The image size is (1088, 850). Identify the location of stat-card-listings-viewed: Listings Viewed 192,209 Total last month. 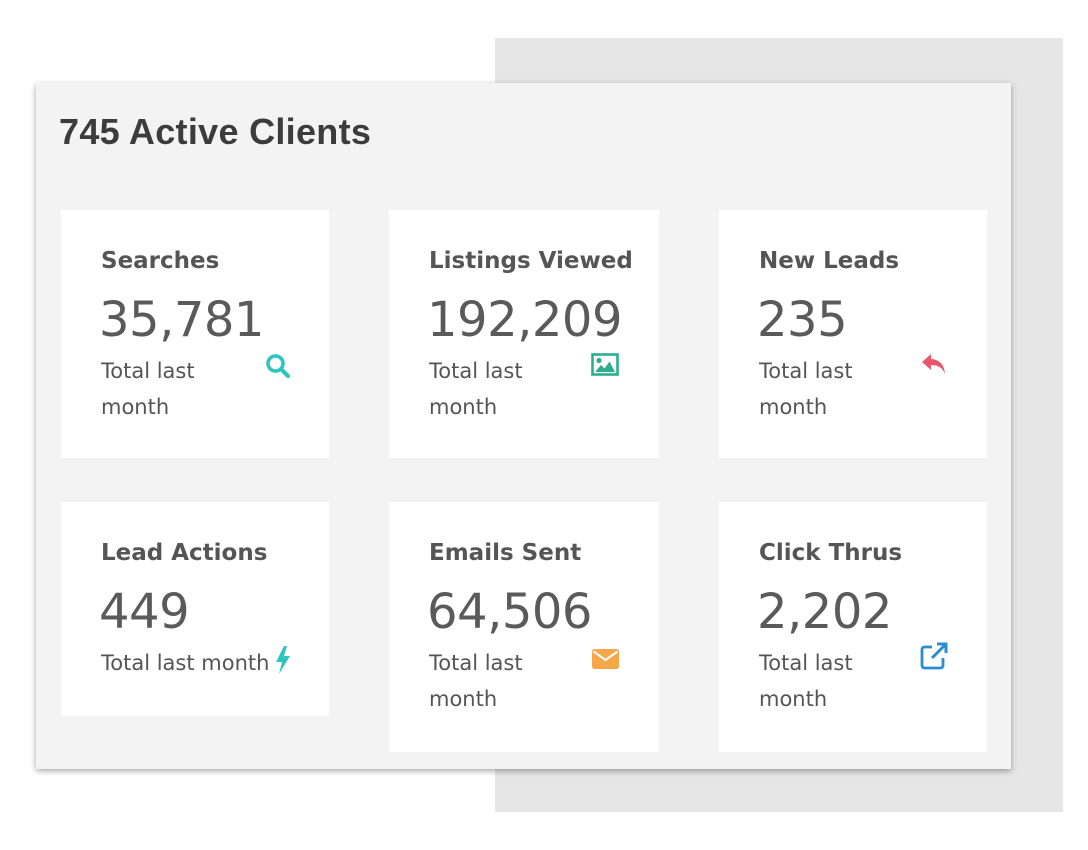
(524, 334).